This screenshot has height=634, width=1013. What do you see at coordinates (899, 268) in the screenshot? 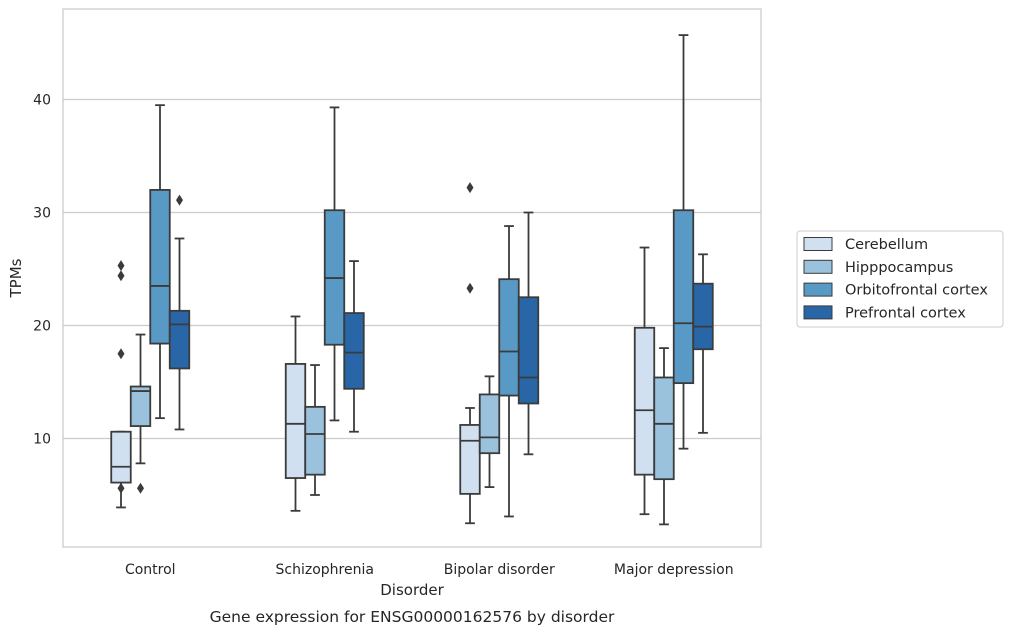
I see `legend-label-1: Hipppocampus` at bounding box center [899, 268].